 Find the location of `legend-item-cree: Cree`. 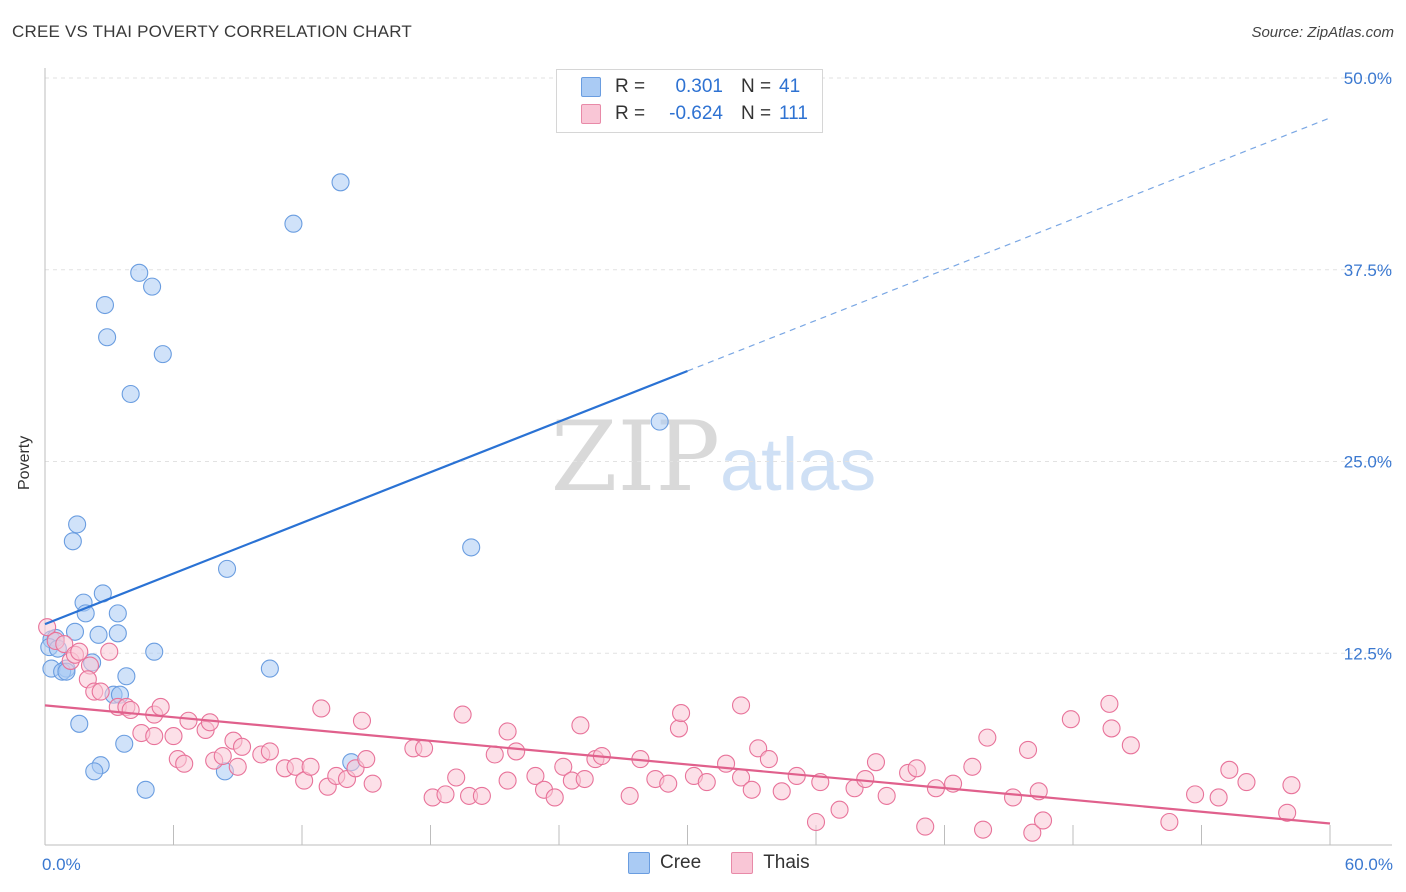

legend-item-cree: Cree is located at coordinates (664, 863).